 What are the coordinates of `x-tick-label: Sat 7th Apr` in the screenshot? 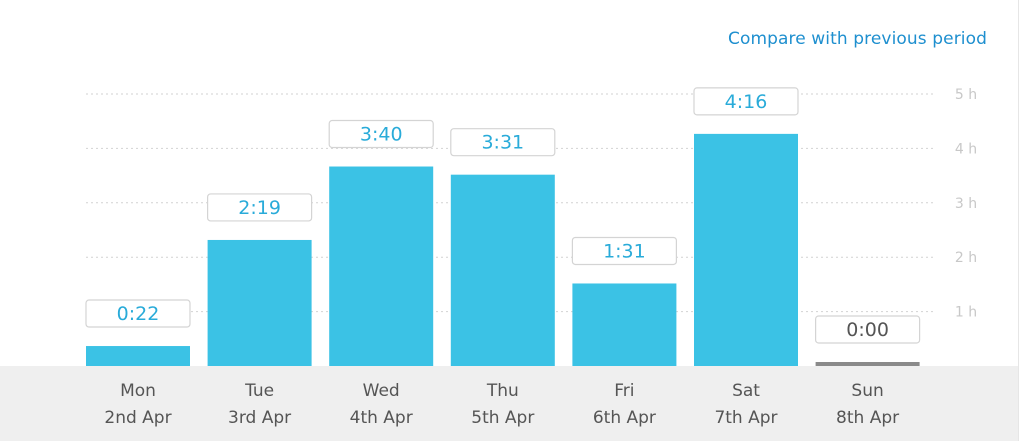 It's located at (746, 405).